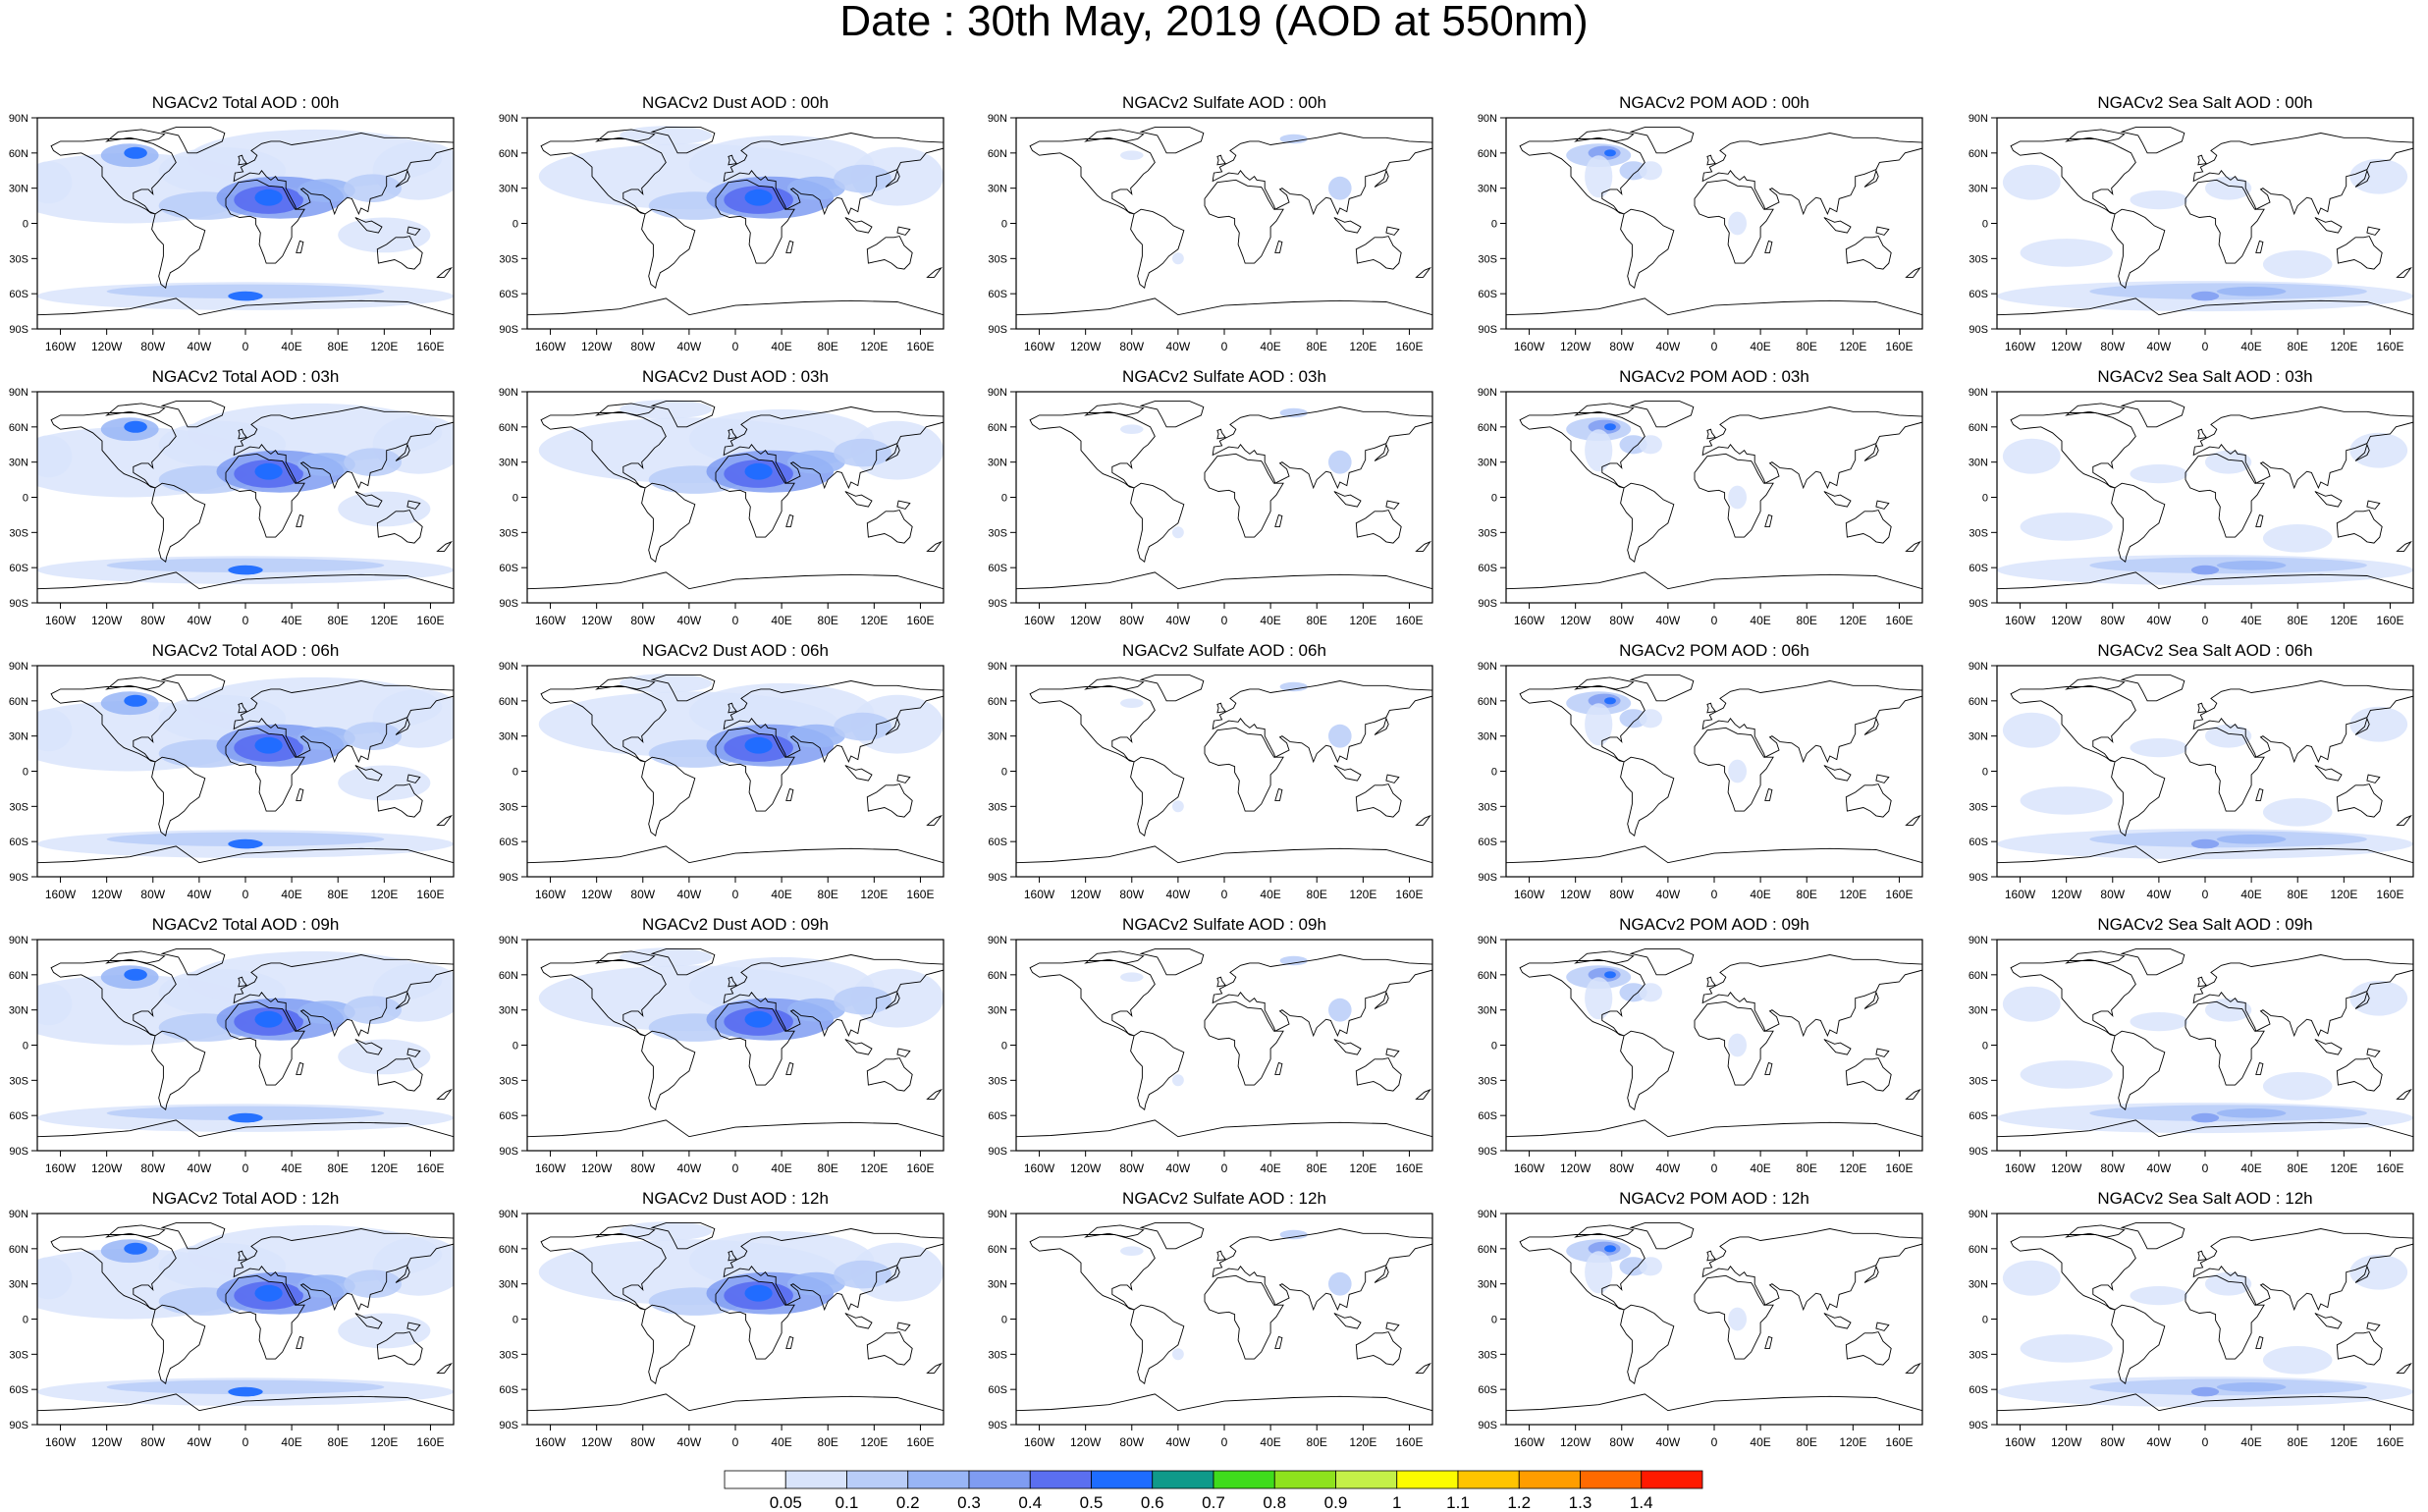 The width and height of the screenshot is (2428, 1512). I want to click on lon-tick-label: 80E, so click(1317, 620).